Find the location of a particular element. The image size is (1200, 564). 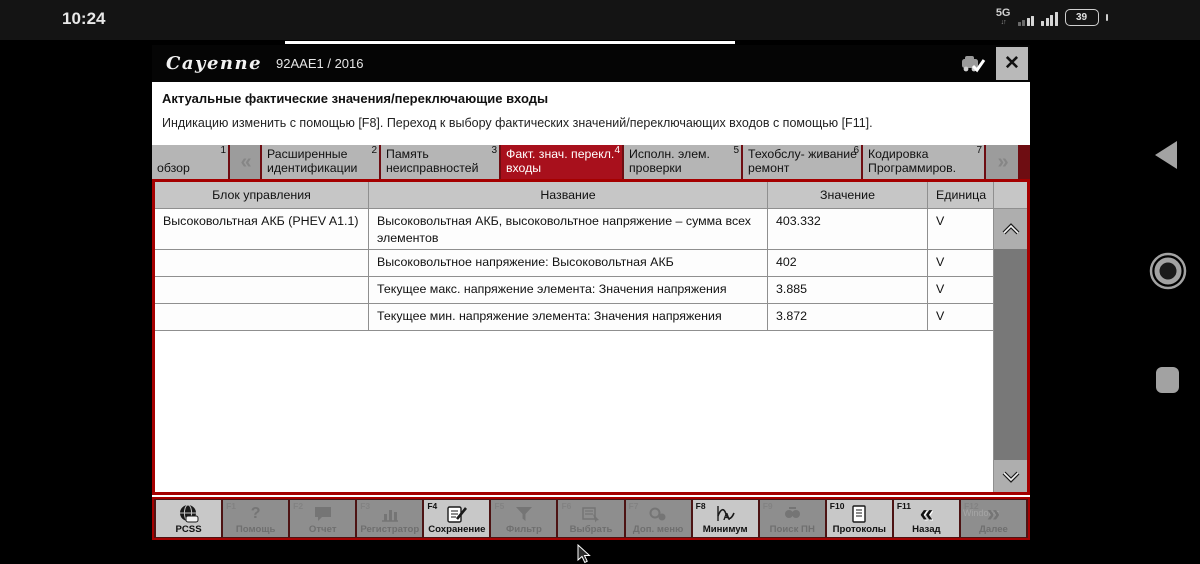

select-button: F6 Выбрать is located at coordinates (591, 518).